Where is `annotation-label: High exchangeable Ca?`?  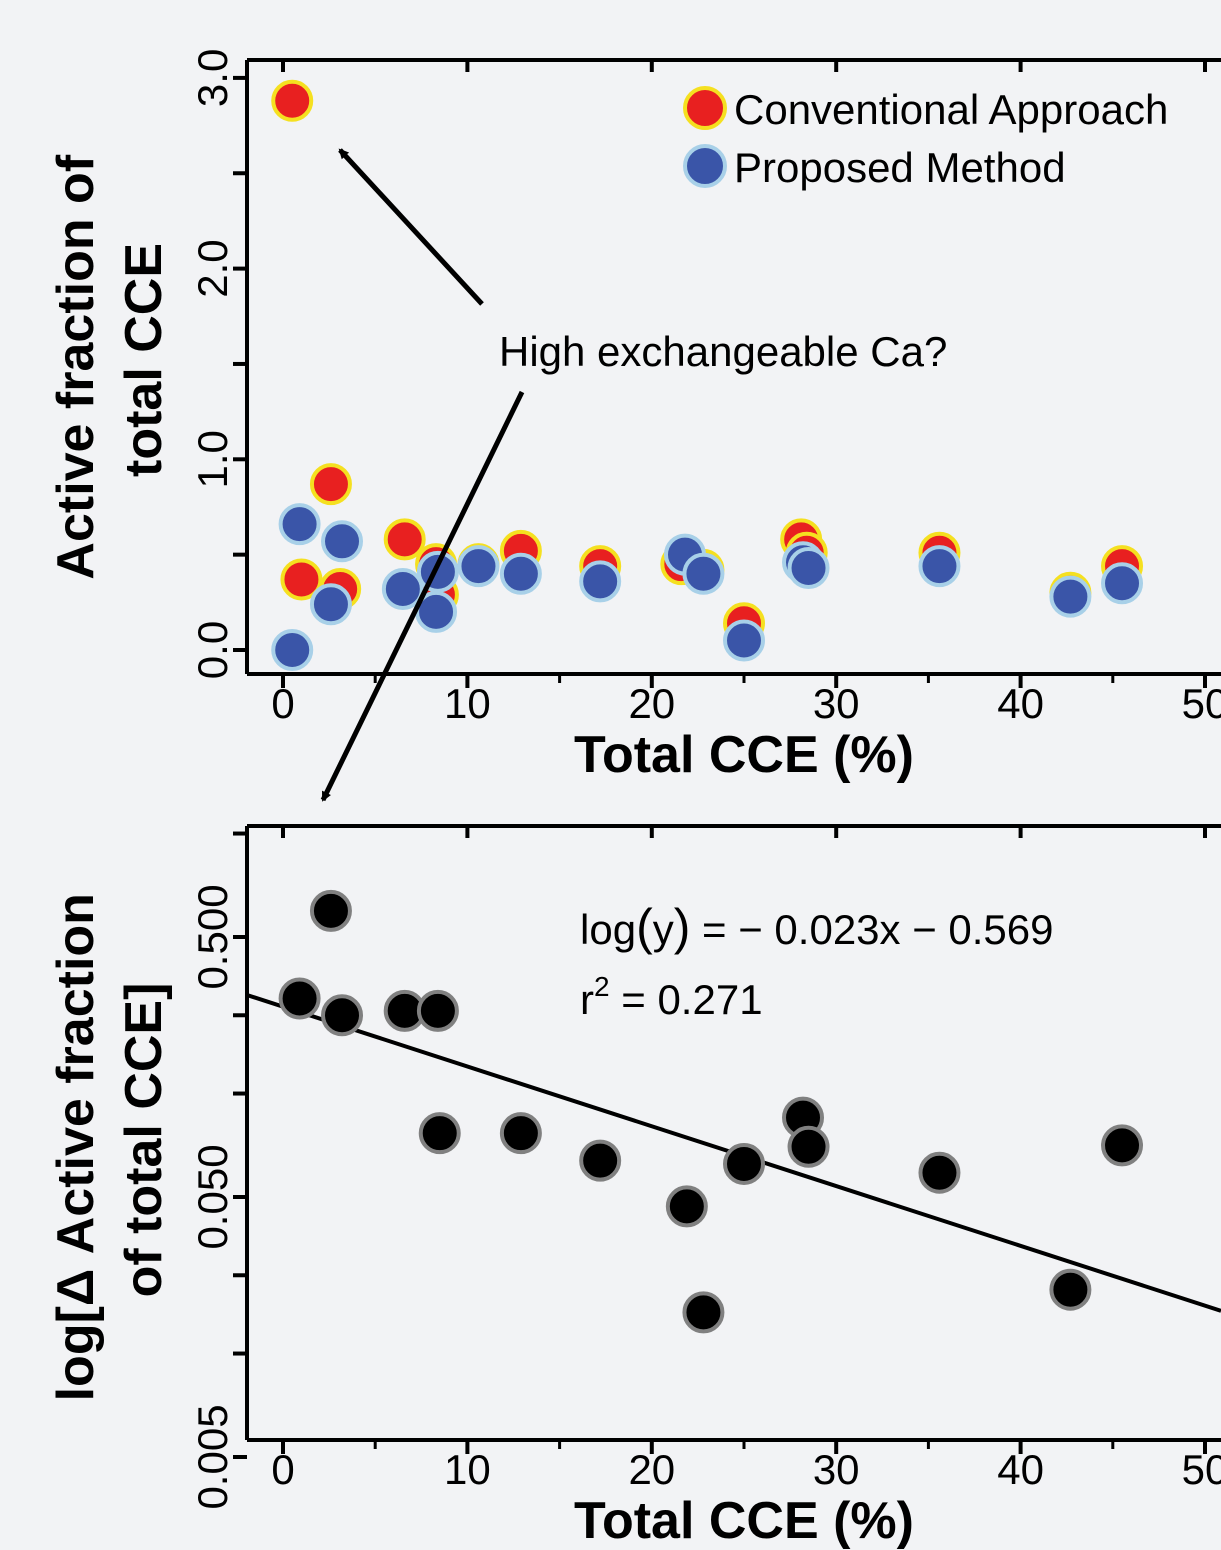 annotation-label: High exchangeable Ca? is located at coordinates (723, 351).